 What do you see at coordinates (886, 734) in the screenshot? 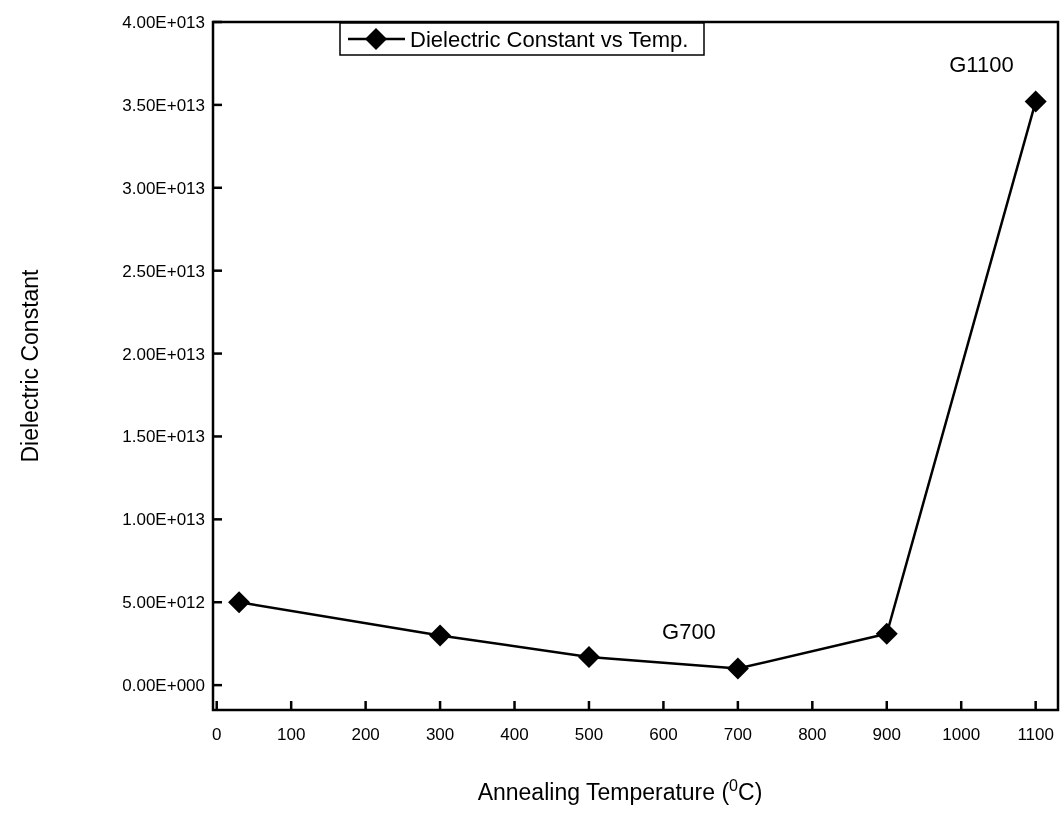
I see `x-tick-label: 900` at bounding box center [886, 734].